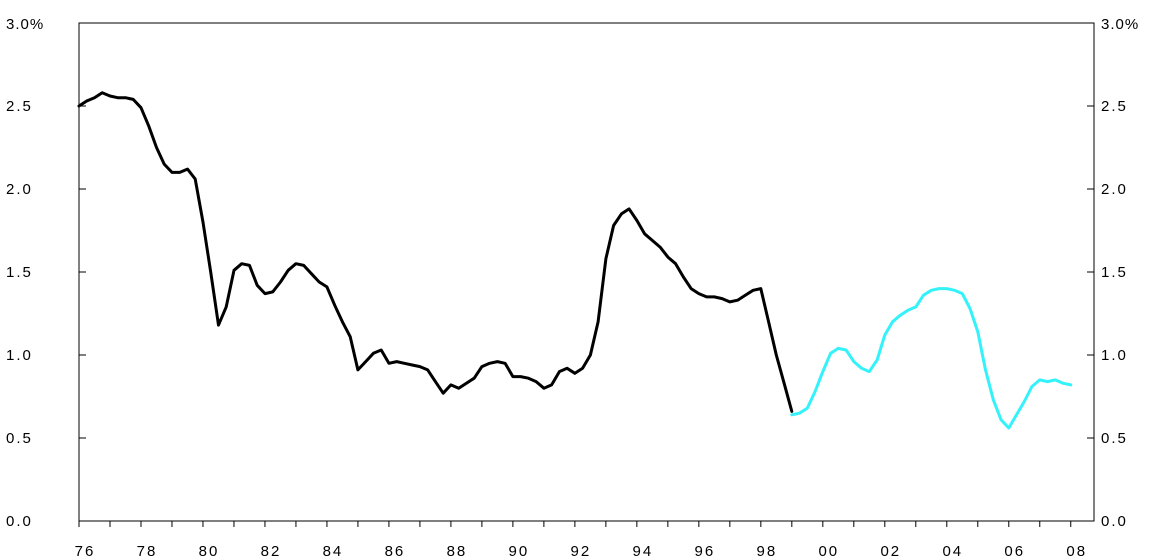  Describe the element at coordinates (1014, 551) in the screenshot. I see `x-tick-label: 06` at that location.